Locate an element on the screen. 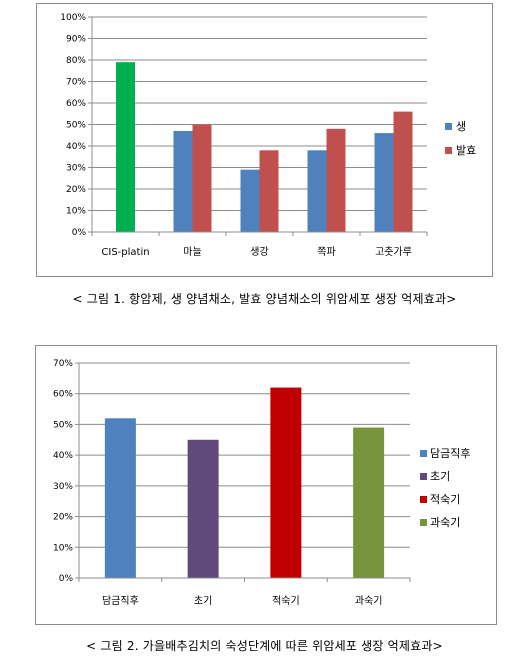 Image resolution: width=529 pixels, height=666 pixels. legend-label: 생 is located at coordinates (461, 126).